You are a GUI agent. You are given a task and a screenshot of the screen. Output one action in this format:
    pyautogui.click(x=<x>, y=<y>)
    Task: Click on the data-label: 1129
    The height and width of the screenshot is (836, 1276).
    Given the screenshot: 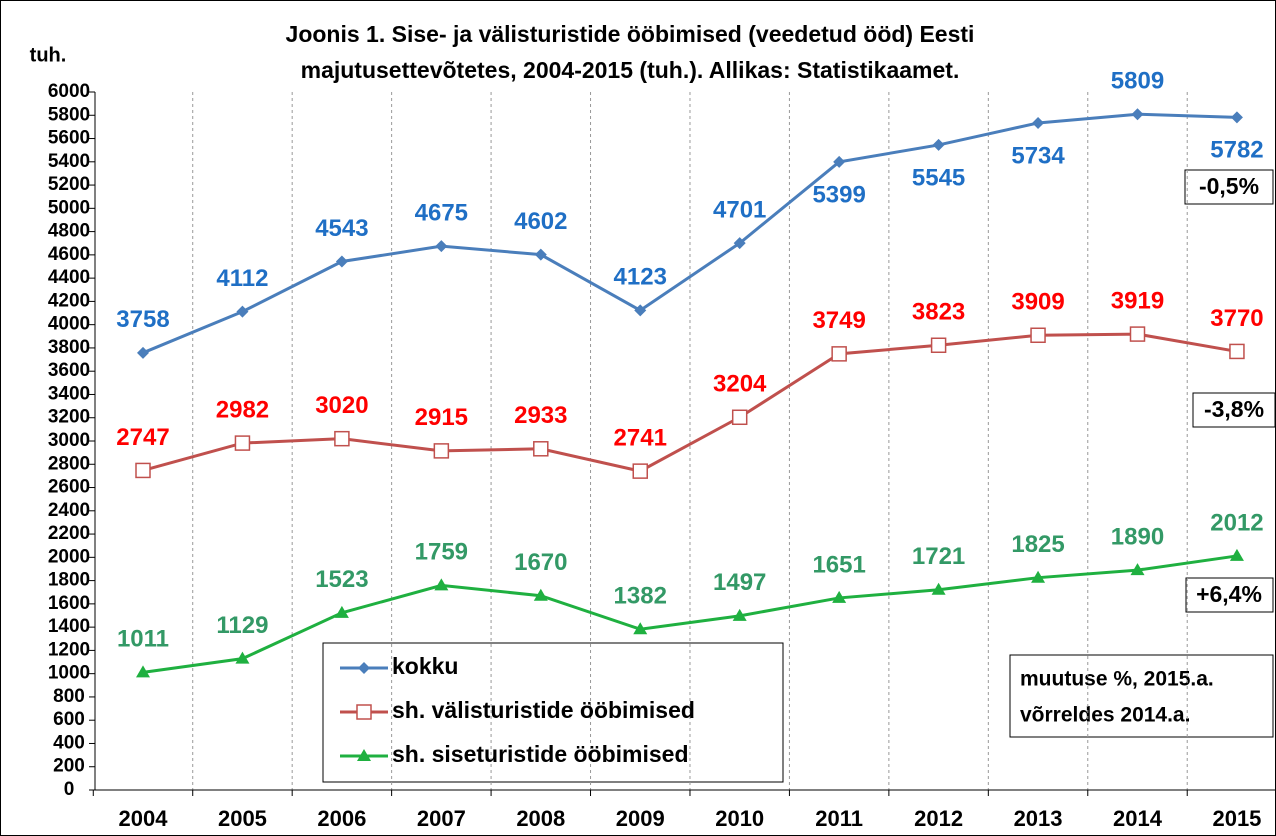 What is the action you would take?
    pyautogui.click(x=242, y=625)
    